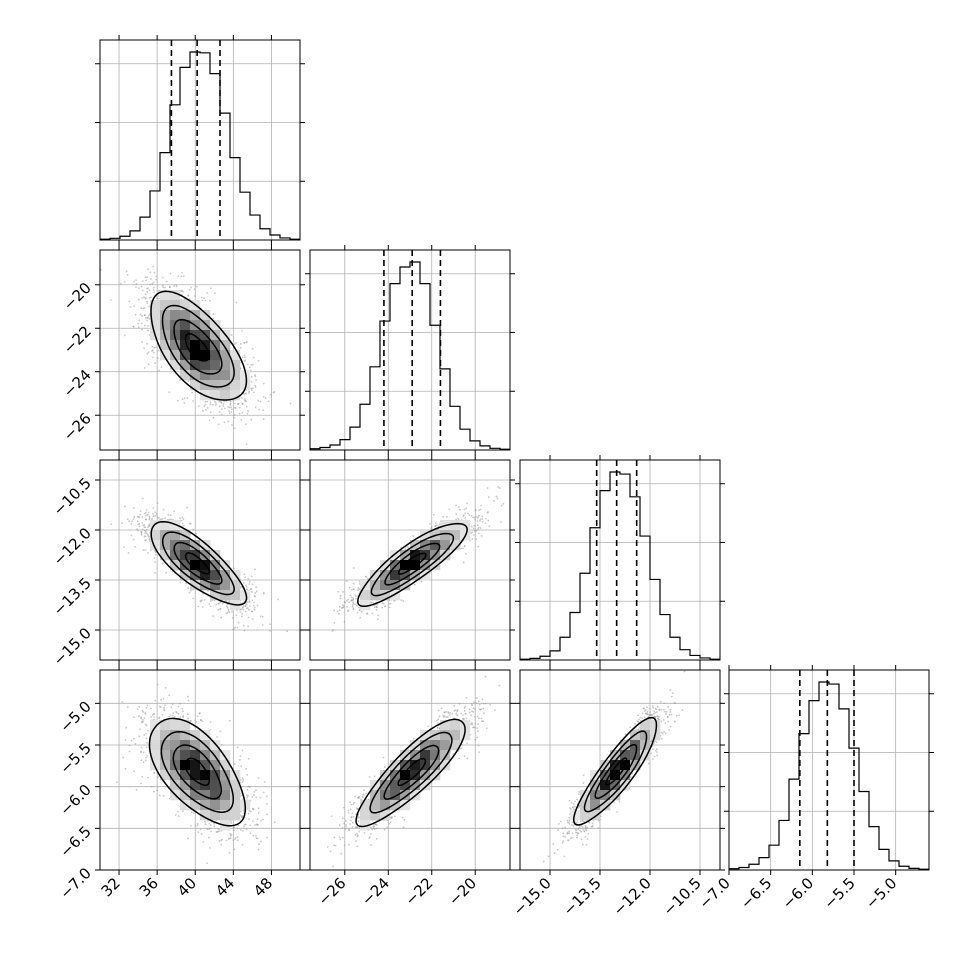  I want to click on y-tick-label: −13.5, so click(72, 596).